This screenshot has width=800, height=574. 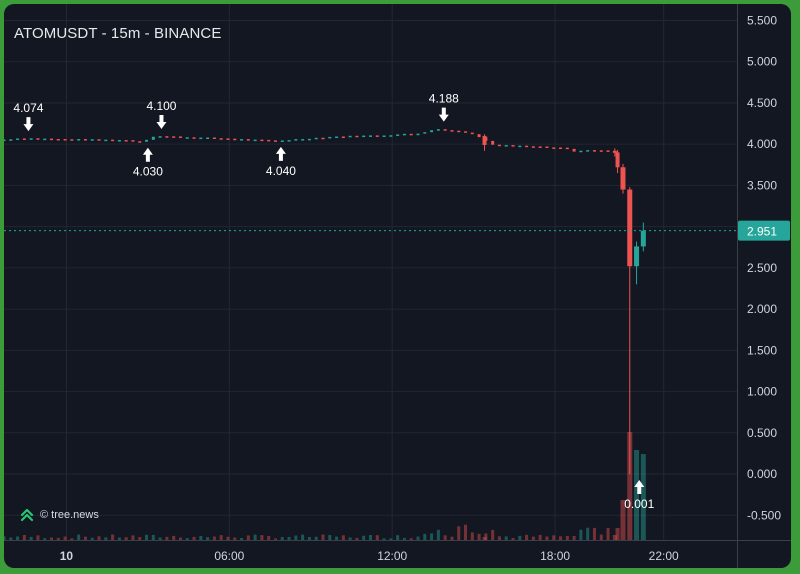 I want to click on chart-title: ATOMUSDT - 15m - BINANCE, so click(x=118, y=33).